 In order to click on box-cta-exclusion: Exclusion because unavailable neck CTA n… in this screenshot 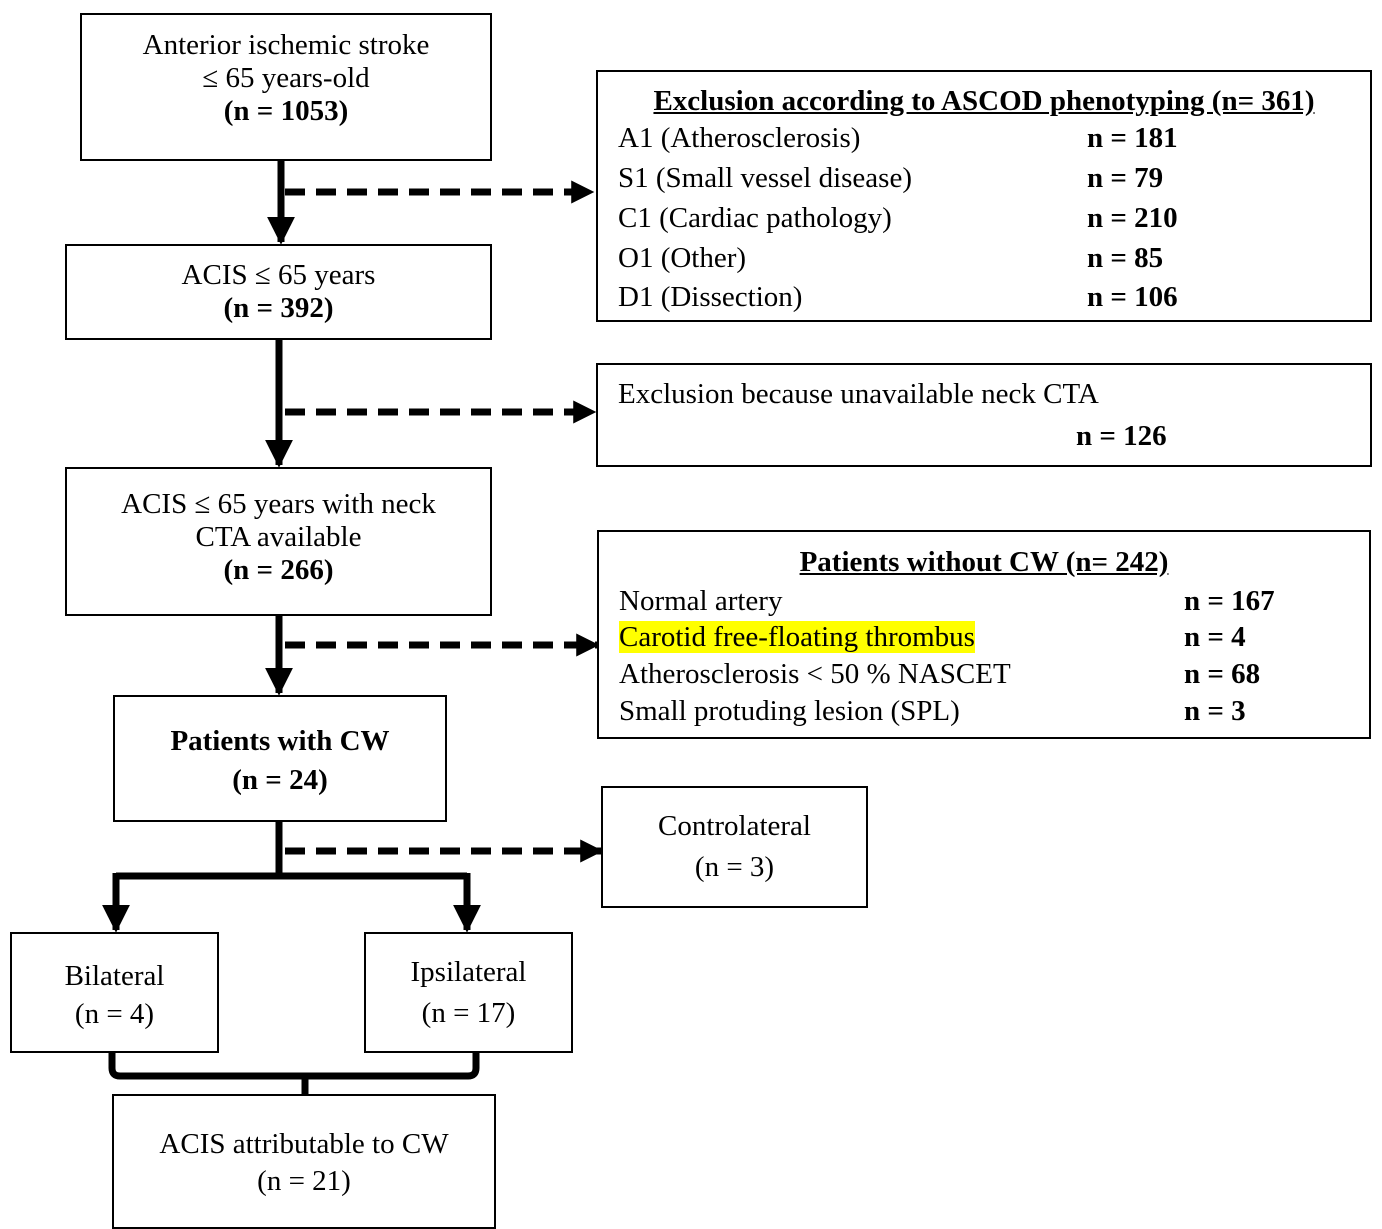, I will do `click(984, 415)`.